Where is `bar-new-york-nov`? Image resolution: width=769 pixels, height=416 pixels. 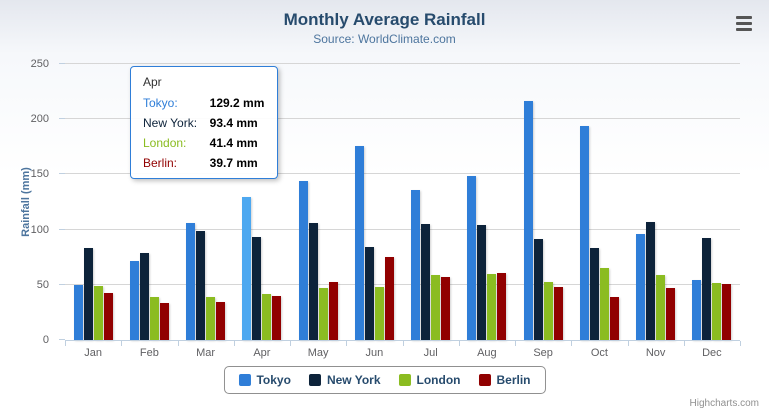
bar-new-york-nov is located at coordinates (651, 281).